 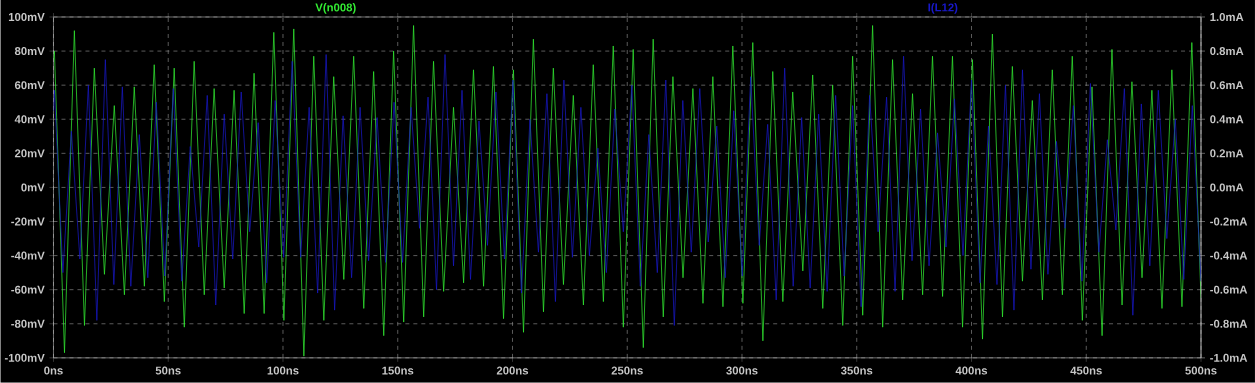 I want to click on x-tick-label: 400ns, so click(x=971, y=370).